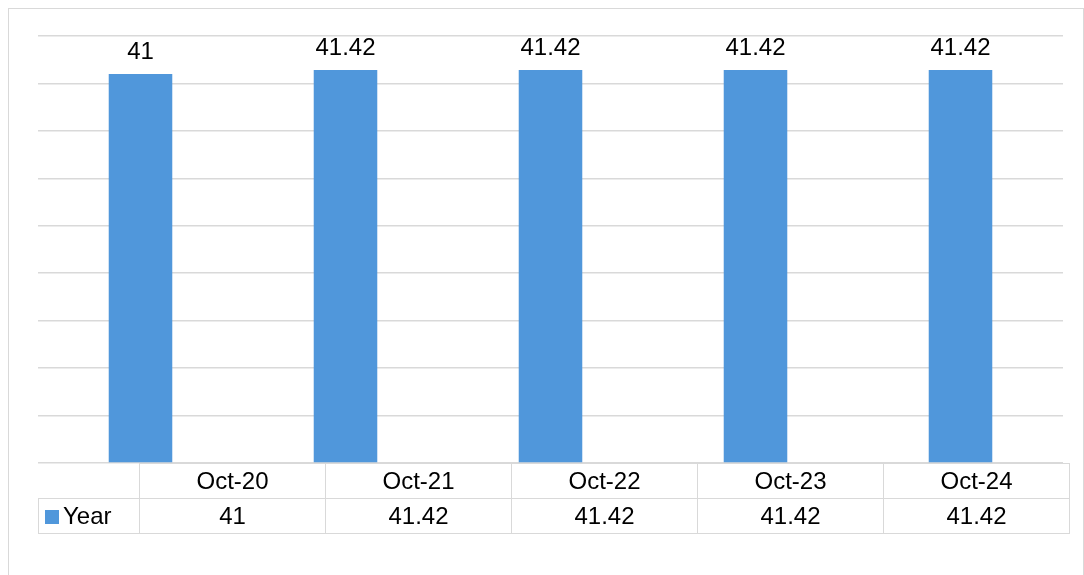 This screenshot has height=575, width=1084. What do you see at coordinates (976, 481) in the screenshot?
I see `x-tick-label: Oct-24` at bounding box center [976, 481].